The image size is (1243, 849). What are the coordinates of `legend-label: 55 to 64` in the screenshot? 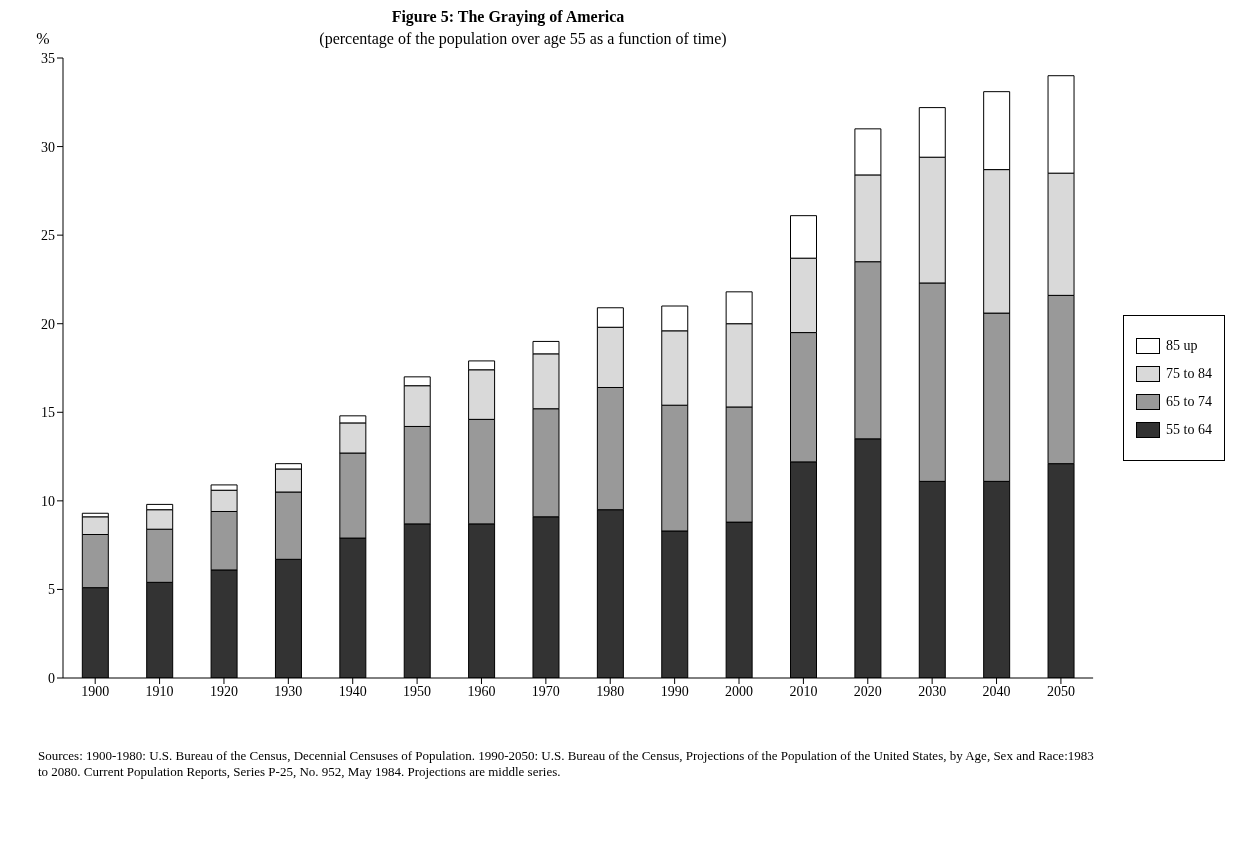 It's located at (1189, 430).